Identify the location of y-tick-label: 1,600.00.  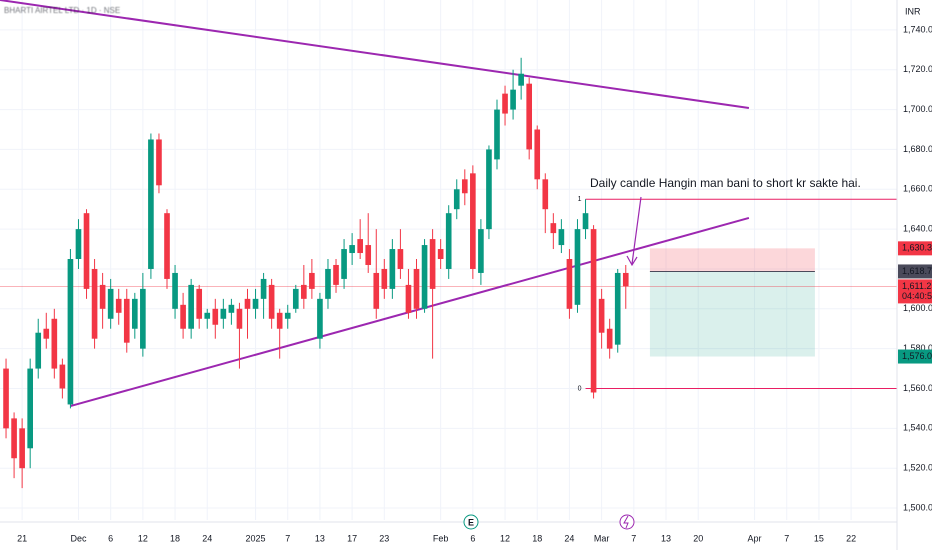
(917, 308).